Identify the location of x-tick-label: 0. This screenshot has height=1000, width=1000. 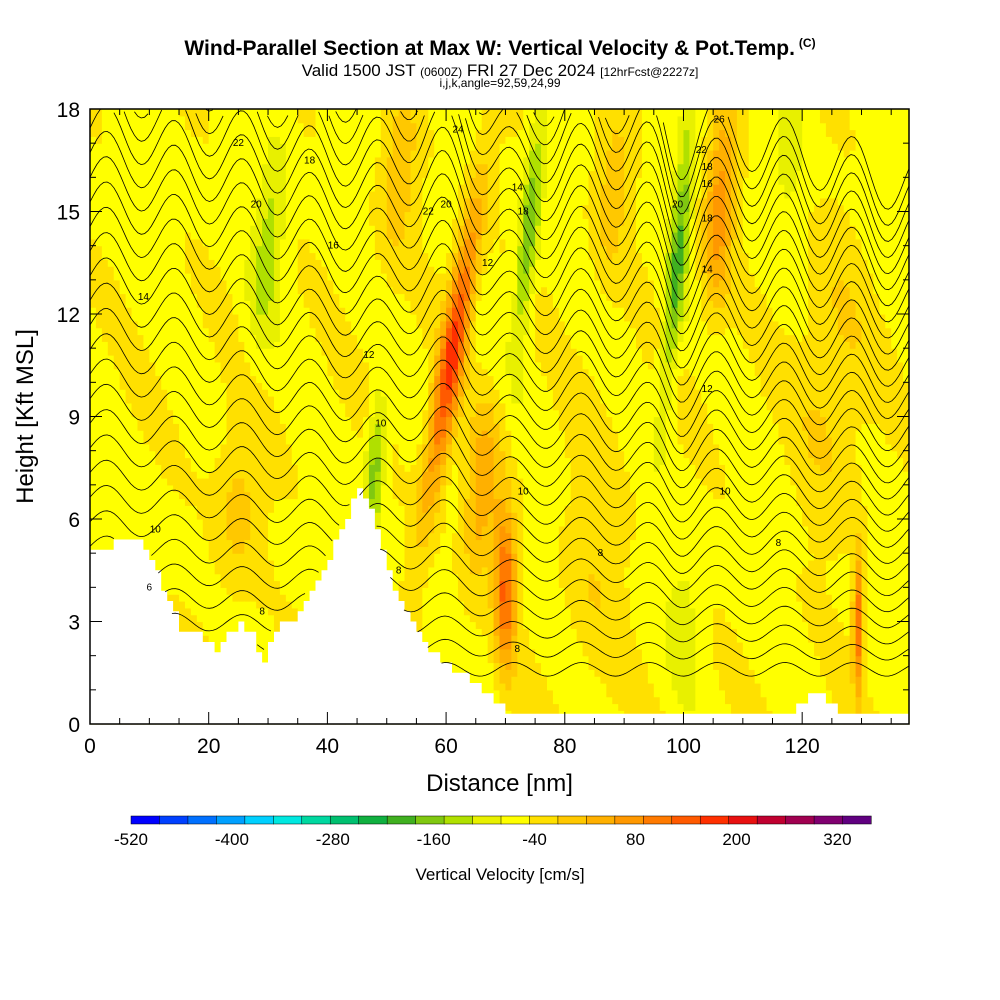
(90, 746).